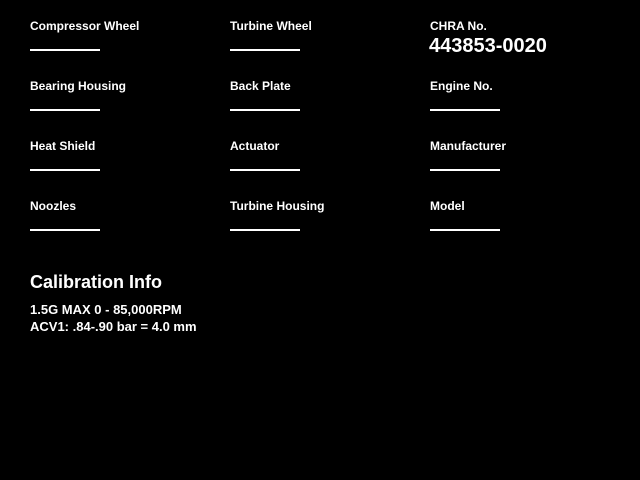 This screenshot has width=640, height=480. What do you see at coordinates (260, 86) in the screenshot?
I see `field-label: Back Plate` at bounding box center [260, 86].